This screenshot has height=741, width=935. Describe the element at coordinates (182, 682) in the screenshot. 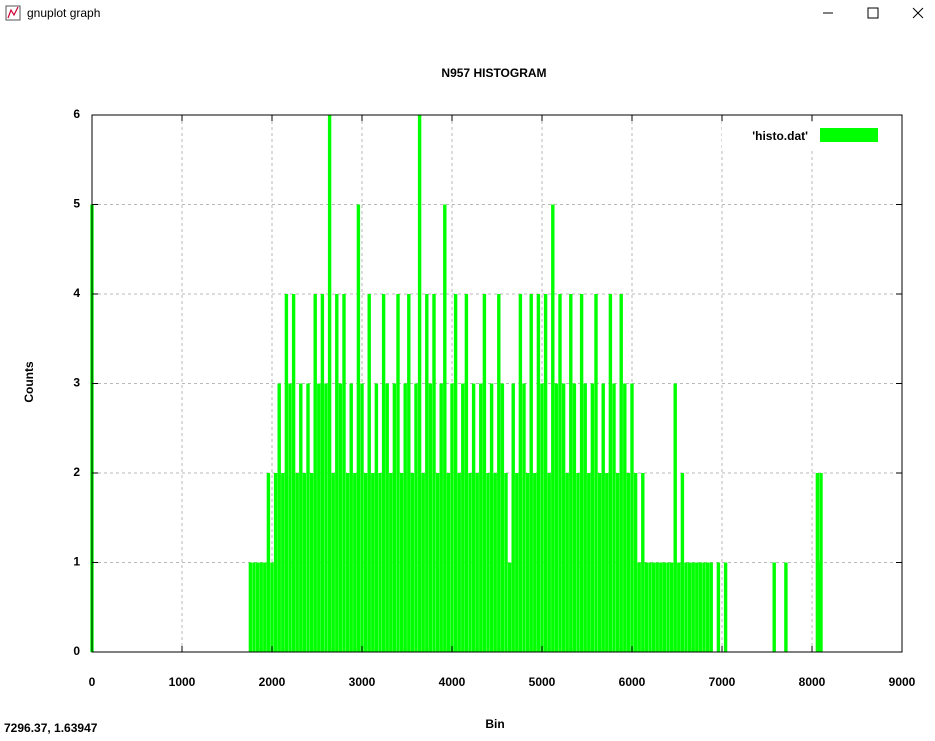

I see `x-tick-label: 1000` at that location.